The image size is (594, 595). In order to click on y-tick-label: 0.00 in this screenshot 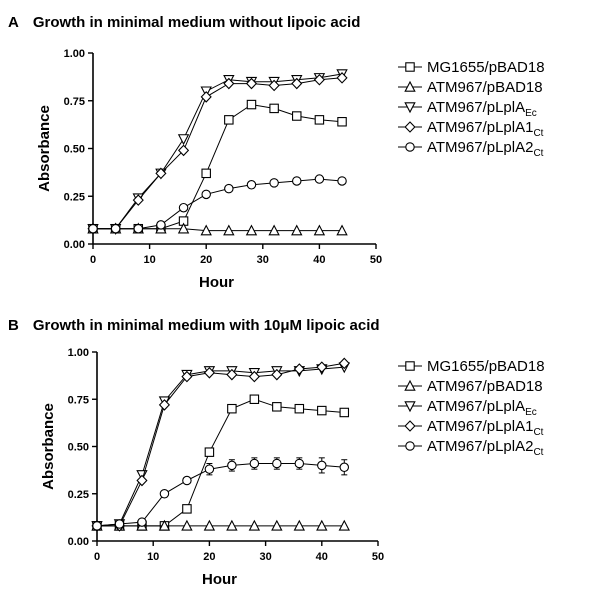, I will do `click(78, 542)`.